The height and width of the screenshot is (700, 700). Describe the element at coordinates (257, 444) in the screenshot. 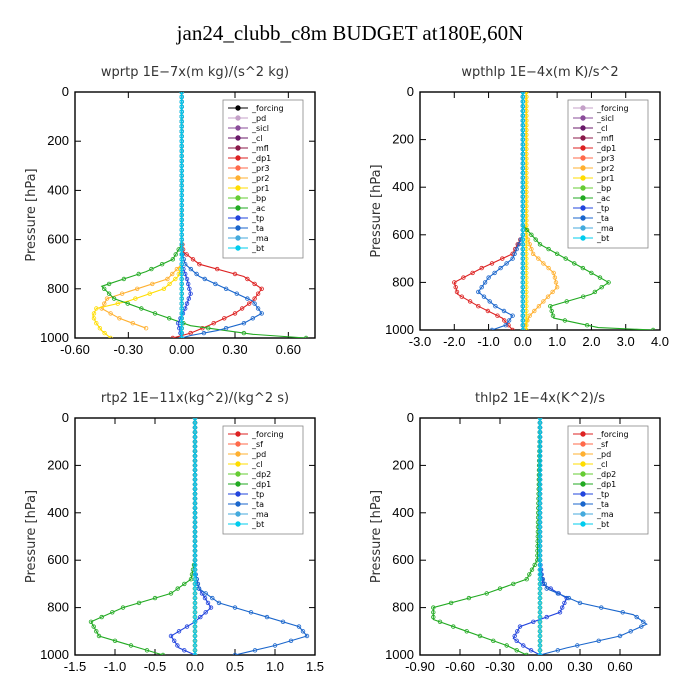

I see `legend-label: _sf` at that location.